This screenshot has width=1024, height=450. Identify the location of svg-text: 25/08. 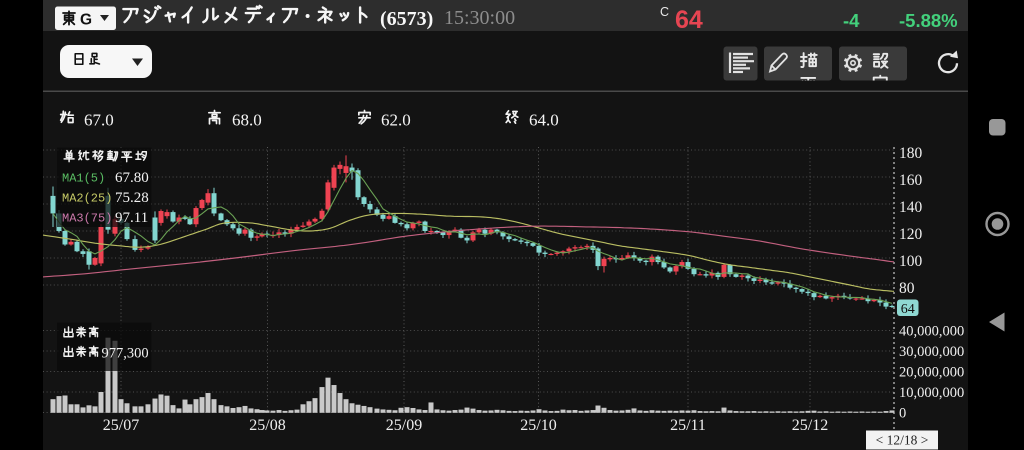
(267, 425).